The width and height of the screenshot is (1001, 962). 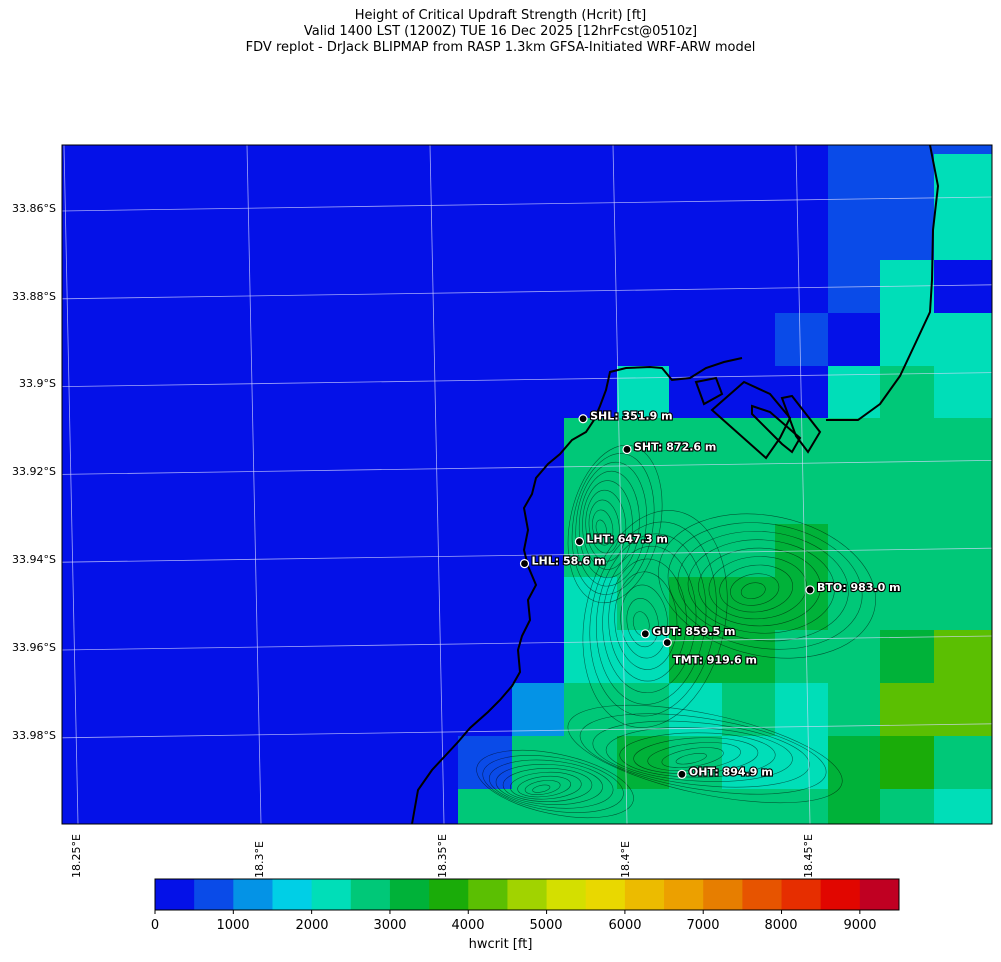 What do you see at coordinates (675, 446) in the screenshot?
I see `station-label: SHT: 872.6 m` at bounding box center [675, 446].